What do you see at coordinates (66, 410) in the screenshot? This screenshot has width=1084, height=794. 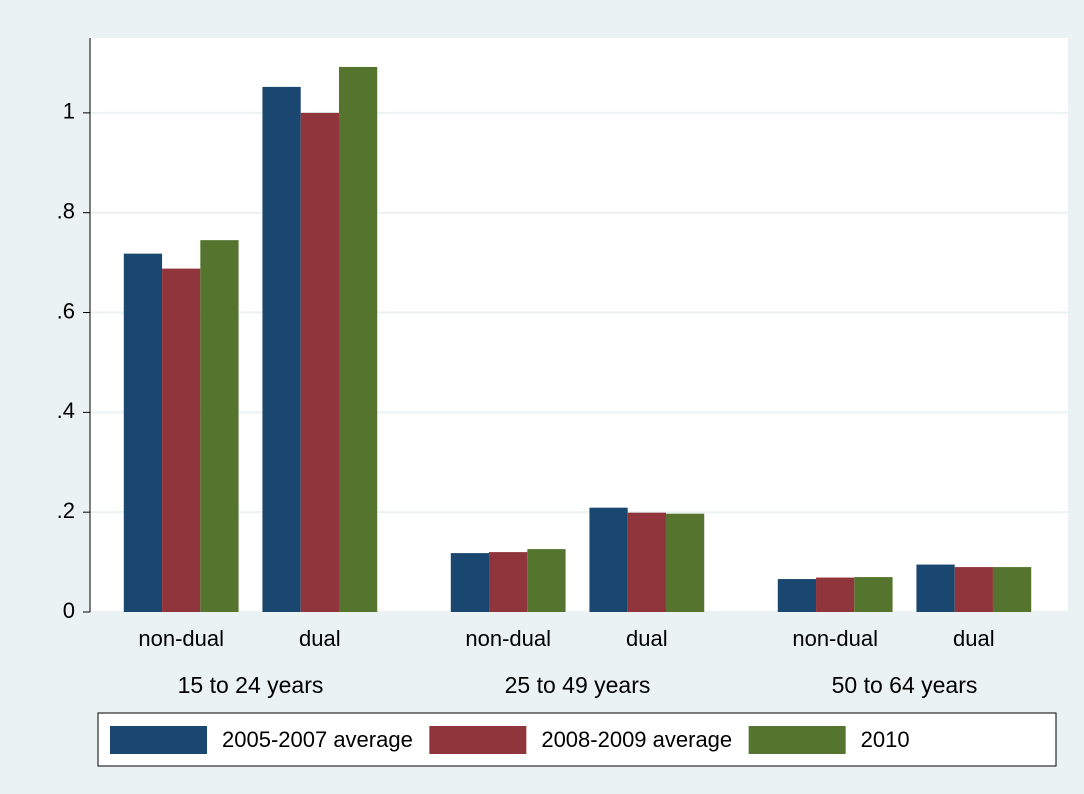 I see `y-tick-label: .4` at bounding box center [66, 410].